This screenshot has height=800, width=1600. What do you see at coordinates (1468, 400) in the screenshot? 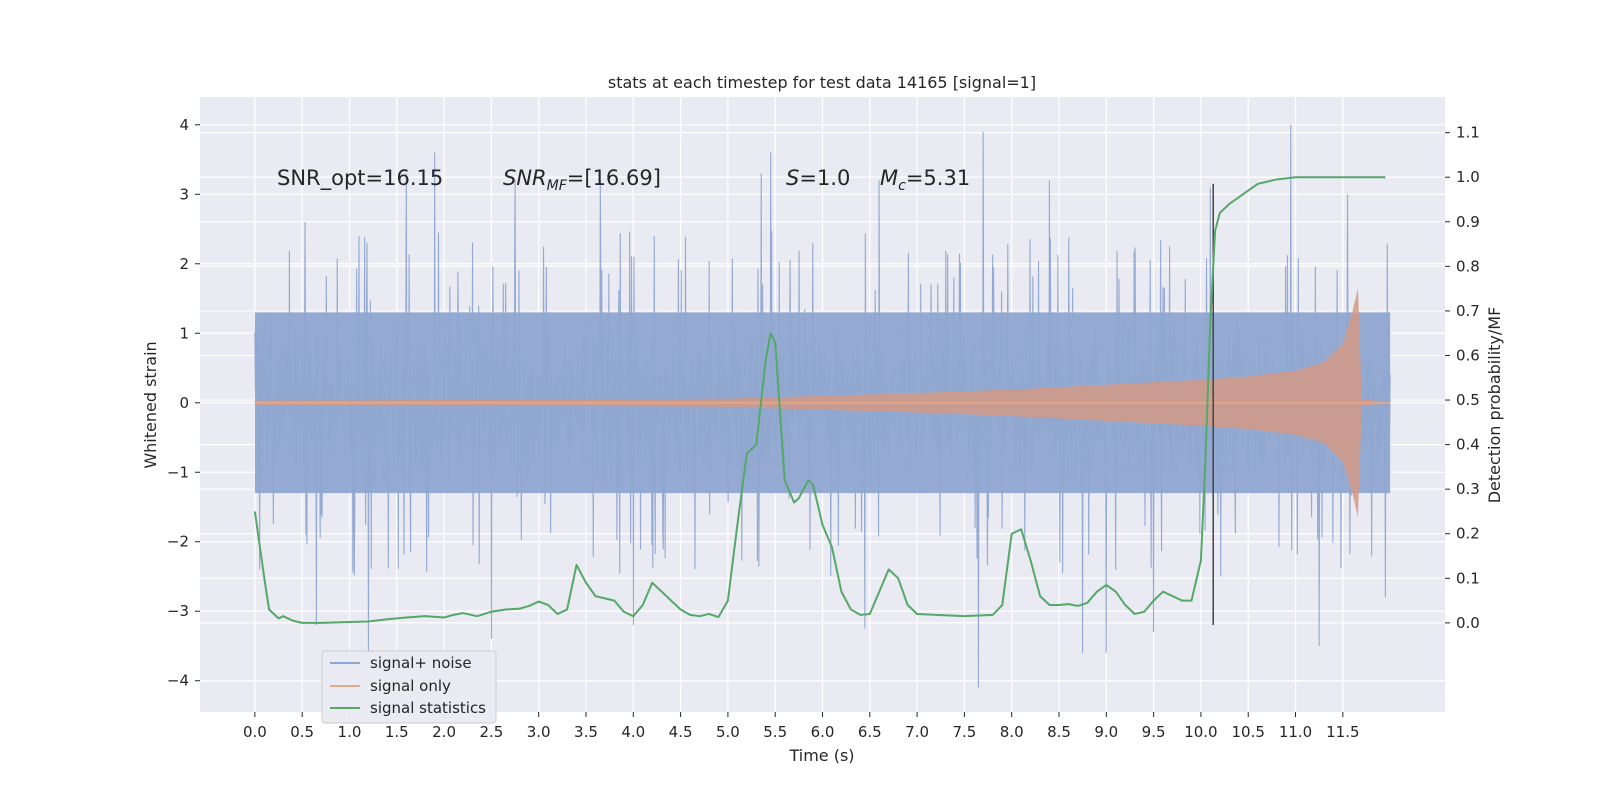
I see `y-right-tick-label: 0.5` at bounding box center [1468, 400].